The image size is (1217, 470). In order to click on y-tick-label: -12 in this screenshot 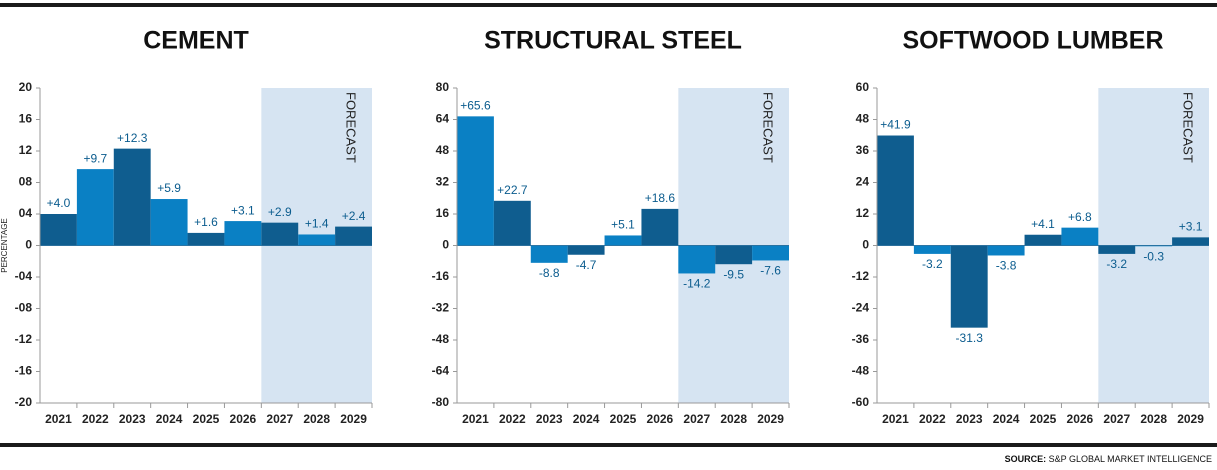, I will do `click(861, 276)`.